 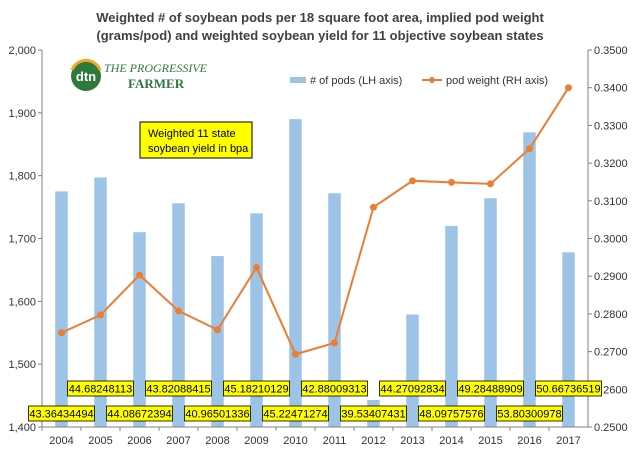 What do you see at coordinates (611, 277) in the screenshot?
I see `right-tick-label: 0.2900` at bounding box center [611, 277].